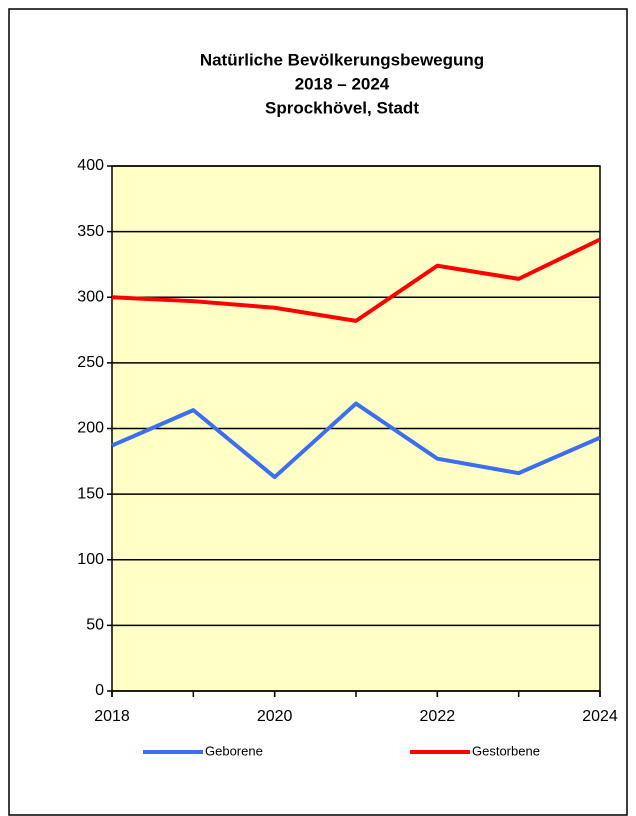  What do you see at coordinates (600, 716) in the screenshot?
I see `x-tick-label: 2024` at bounding box center [600, 716].